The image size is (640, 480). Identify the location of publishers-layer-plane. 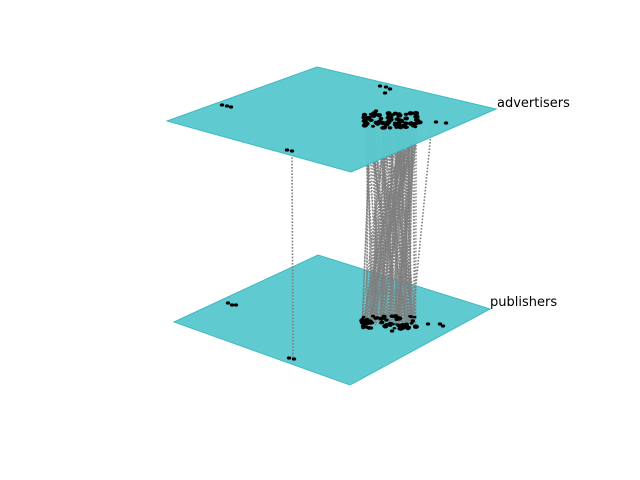
(332, 320).